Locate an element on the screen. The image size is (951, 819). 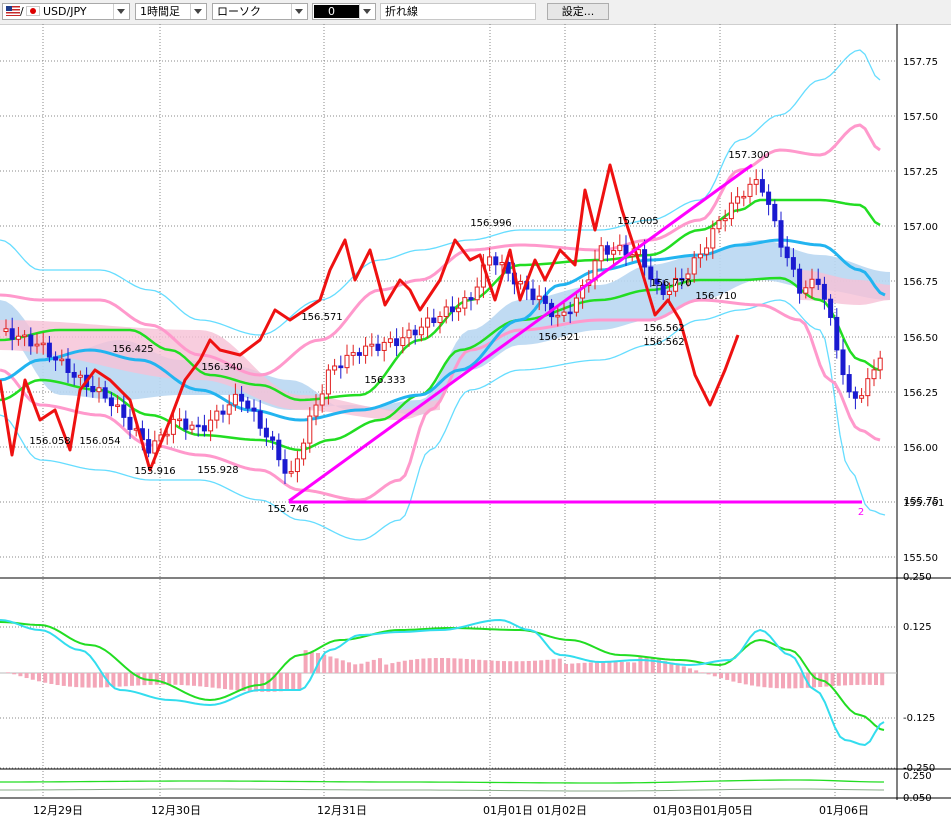
price-annotation: 157.005 is located at coordinates (637, 221).